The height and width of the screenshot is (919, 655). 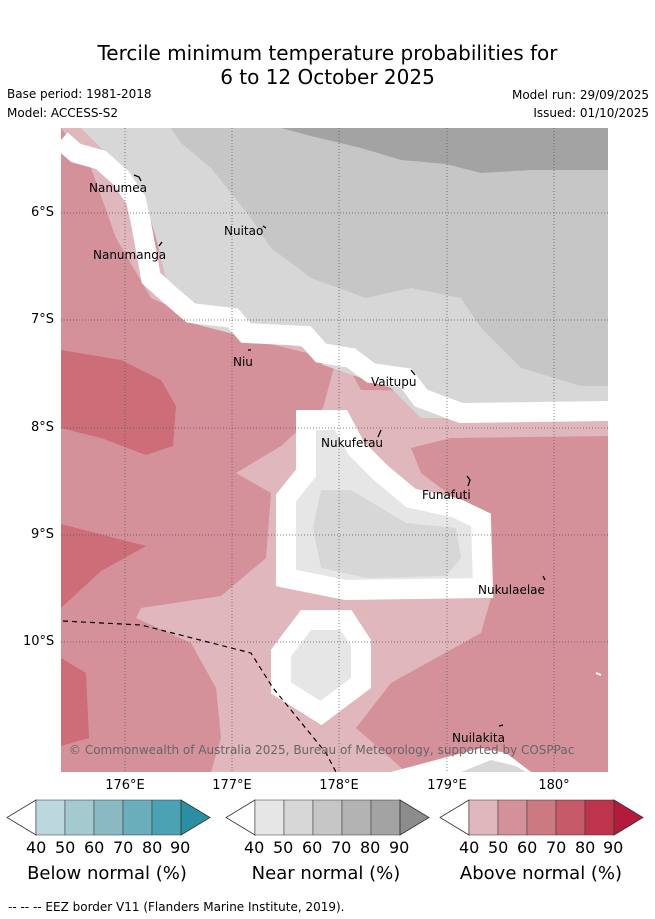 What do you see at coordinates (339, 785) in the screenshot?
I see `lon-label-178e: 178°E` at bounding box center [339, 785].